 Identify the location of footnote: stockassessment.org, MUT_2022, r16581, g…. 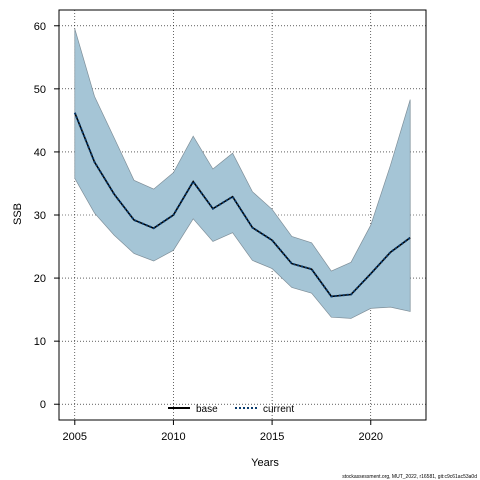
(409, 477).